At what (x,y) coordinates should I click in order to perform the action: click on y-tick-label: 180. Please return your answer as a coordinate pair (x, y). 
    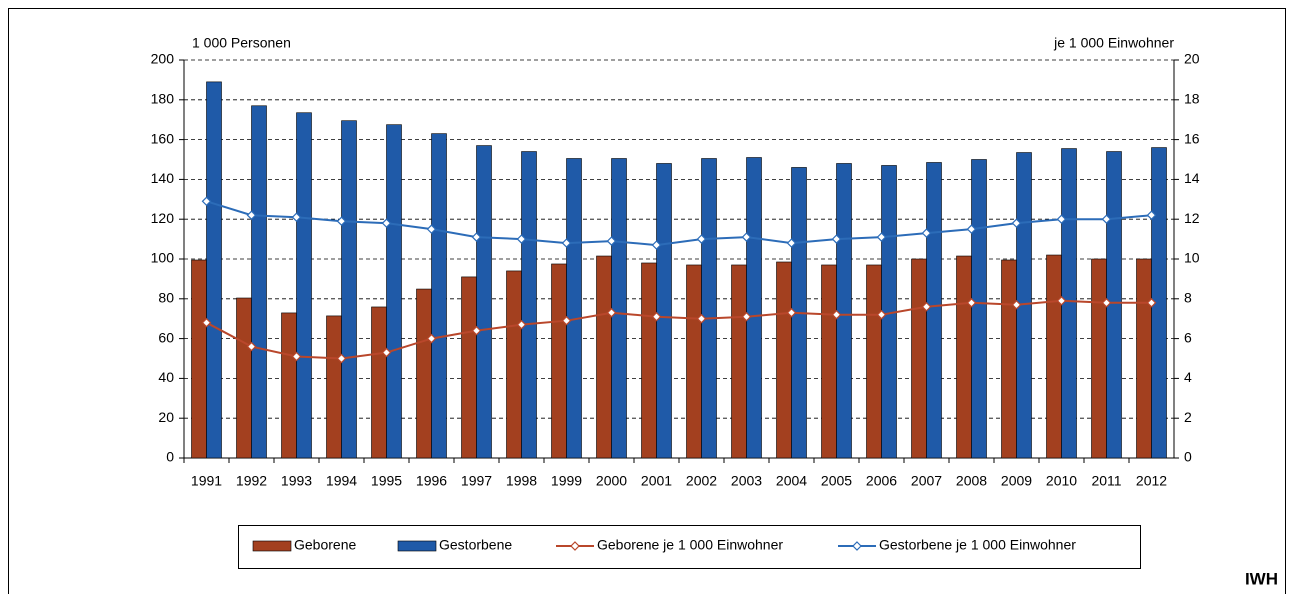
    Looking at the image, I should click on (163, 99).